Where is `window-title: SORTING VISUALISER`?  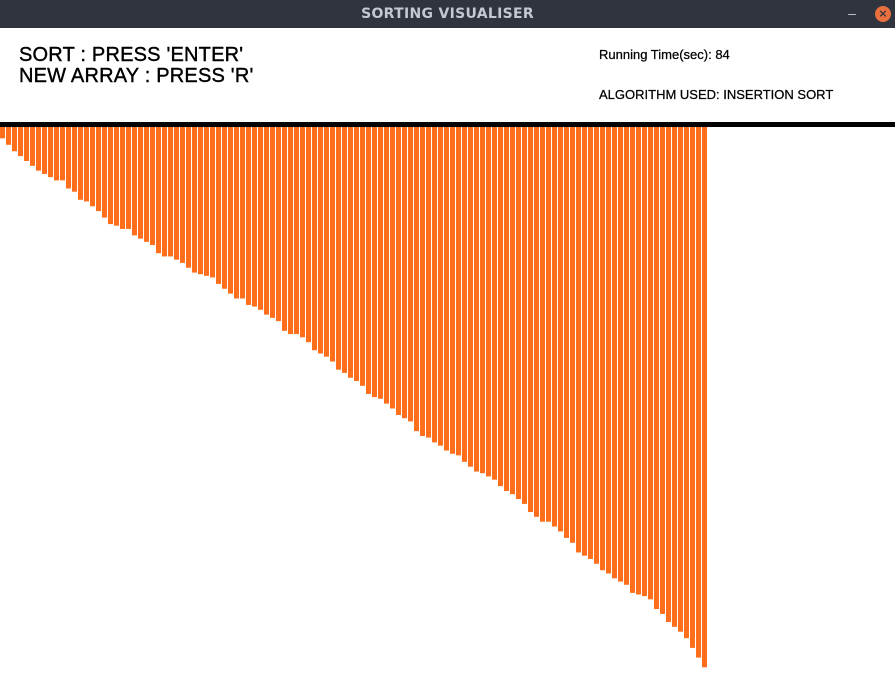 window-title: SORTING VISUALISER is located at coordinates (447, 14).